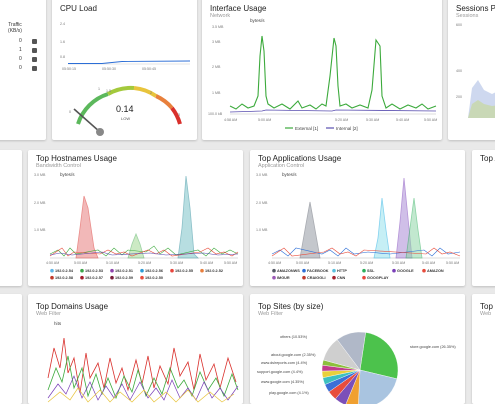 This screenshot has height=404, width=495. Describe the element at coordinates (124, 271) in the screenshot. I see `legend-item: 192.0.2.51` at that location.